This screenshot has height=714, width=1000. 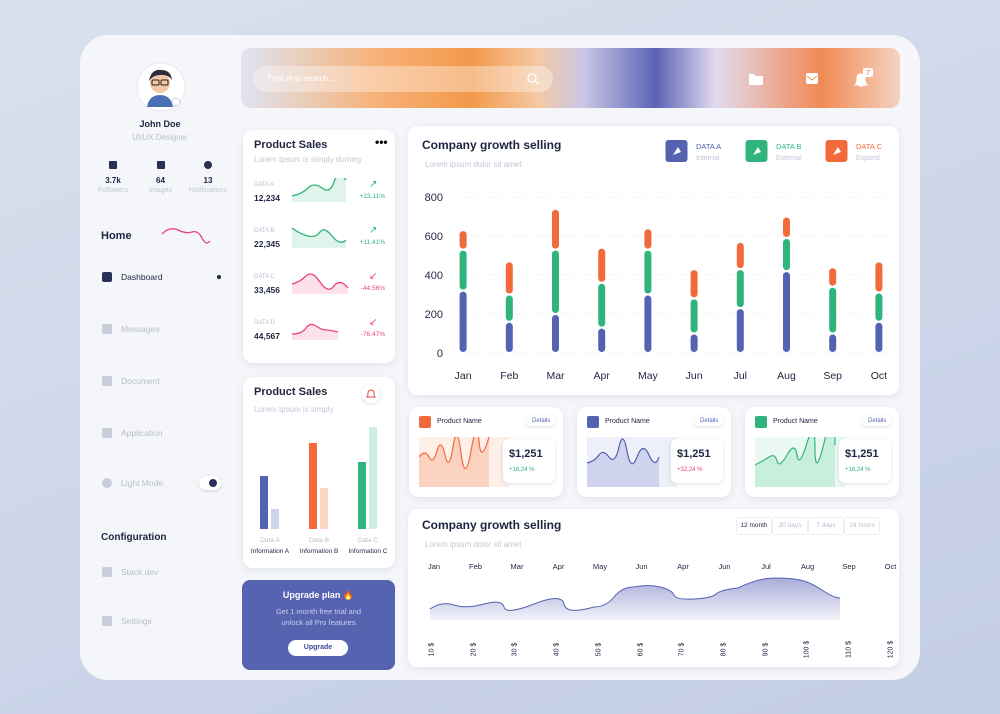 What do you see at coordinates (766, 566) in the screenshot?
I see `month-label: Jul` at bounding box center [766, 566].